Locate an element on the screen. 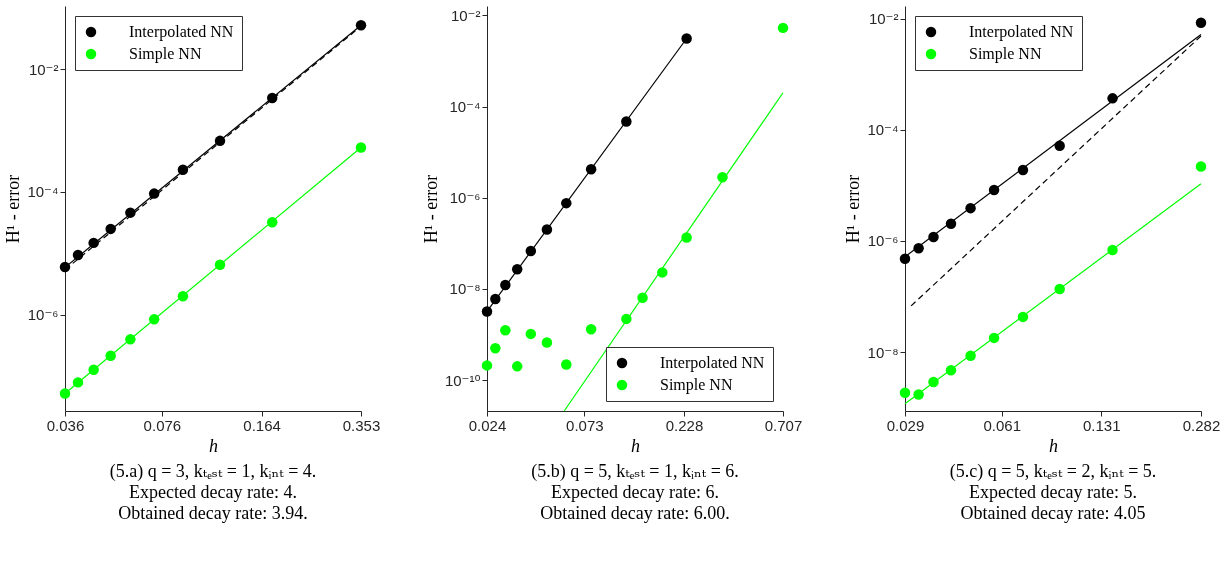  x-tick-label: 0.131 is located at coordinates (1101, 425).